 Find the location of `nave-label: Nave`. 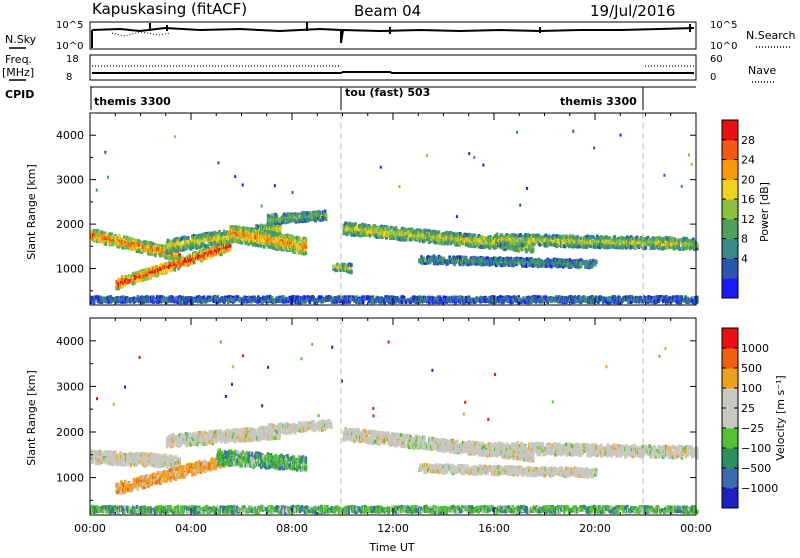

nave-label: Nave is located at coordinates (762, 70).